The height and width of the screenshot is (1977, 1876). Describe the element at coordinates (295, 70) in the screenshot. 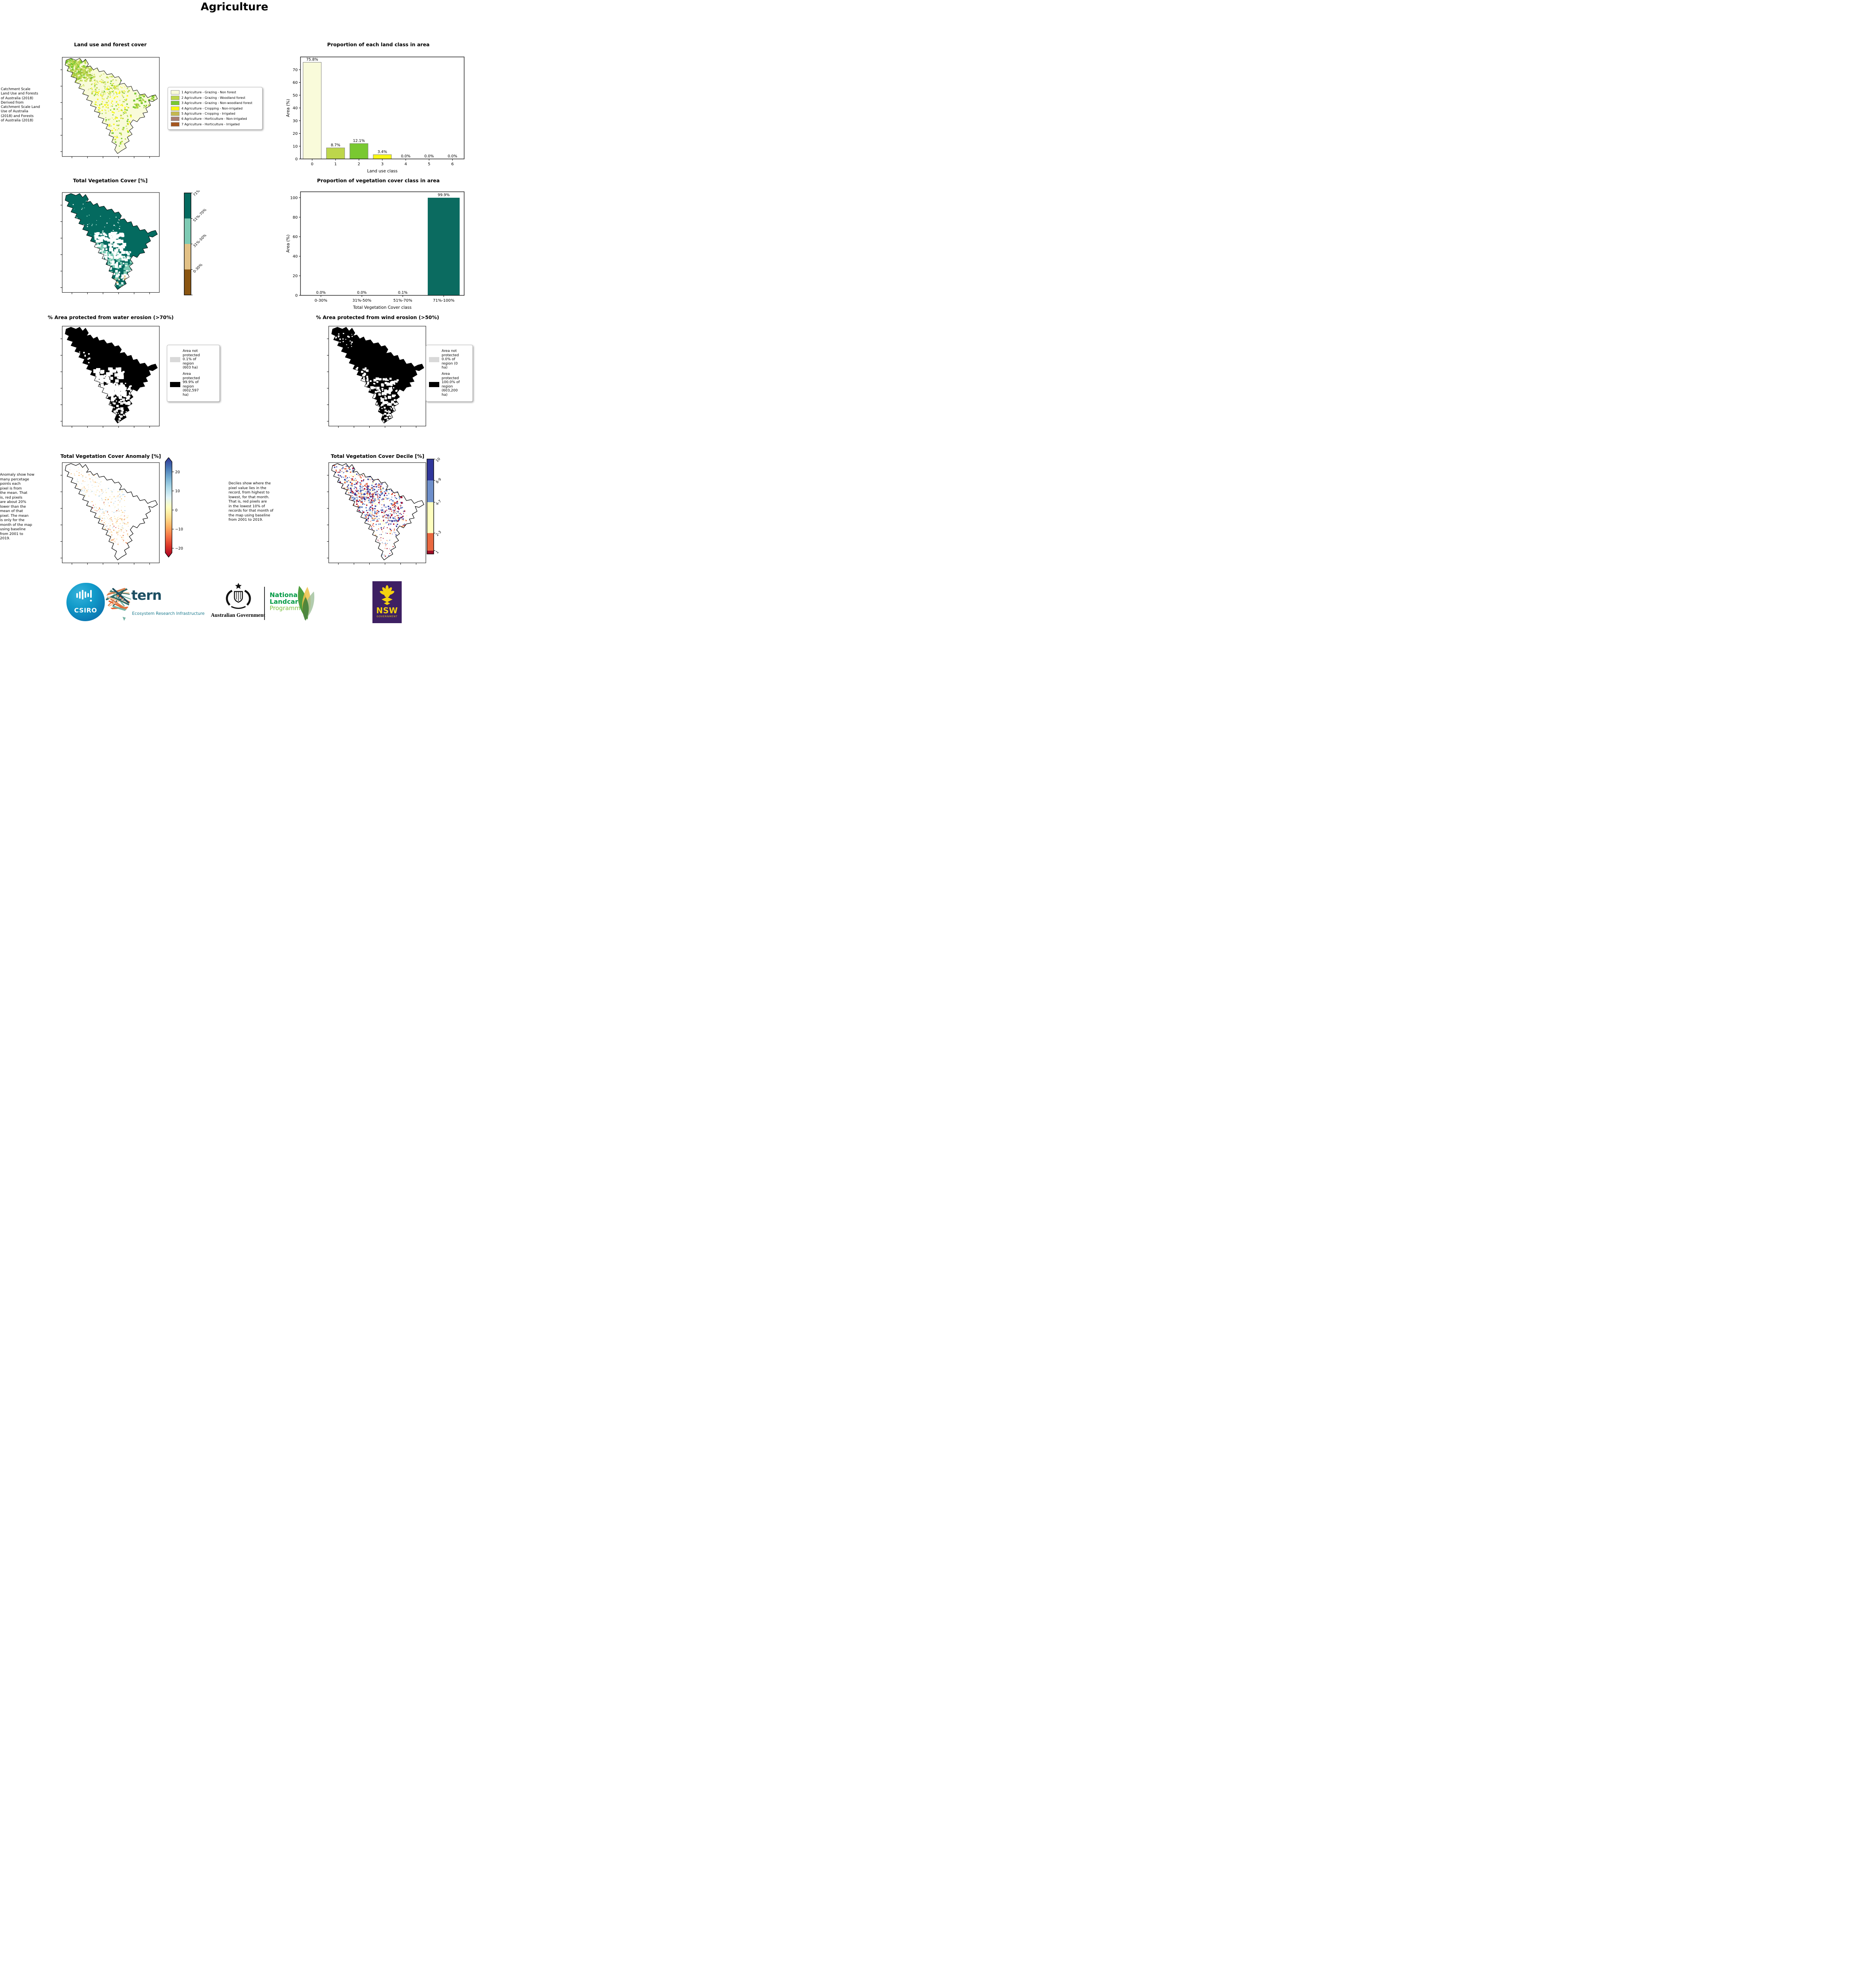

I see `y-tick-label: 70` at that location.